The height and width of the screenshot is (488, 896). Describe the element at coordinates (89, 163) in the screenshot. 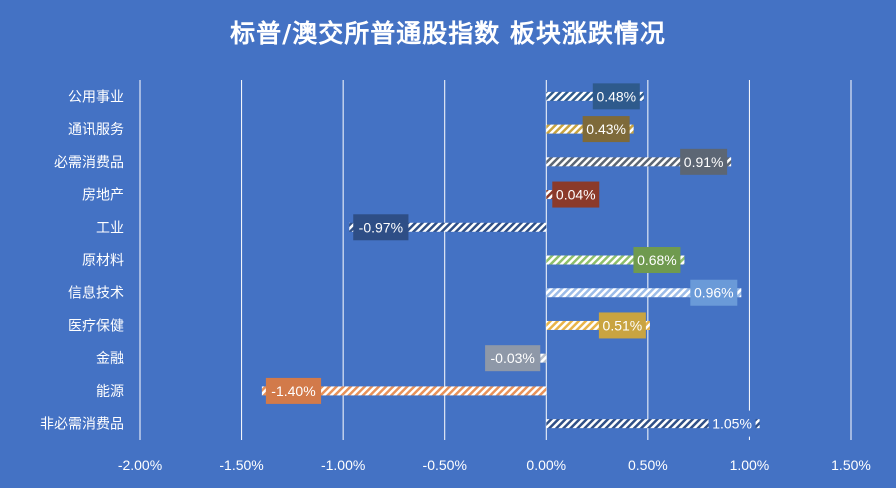

I see `category-label: 必需消费品` at that location.